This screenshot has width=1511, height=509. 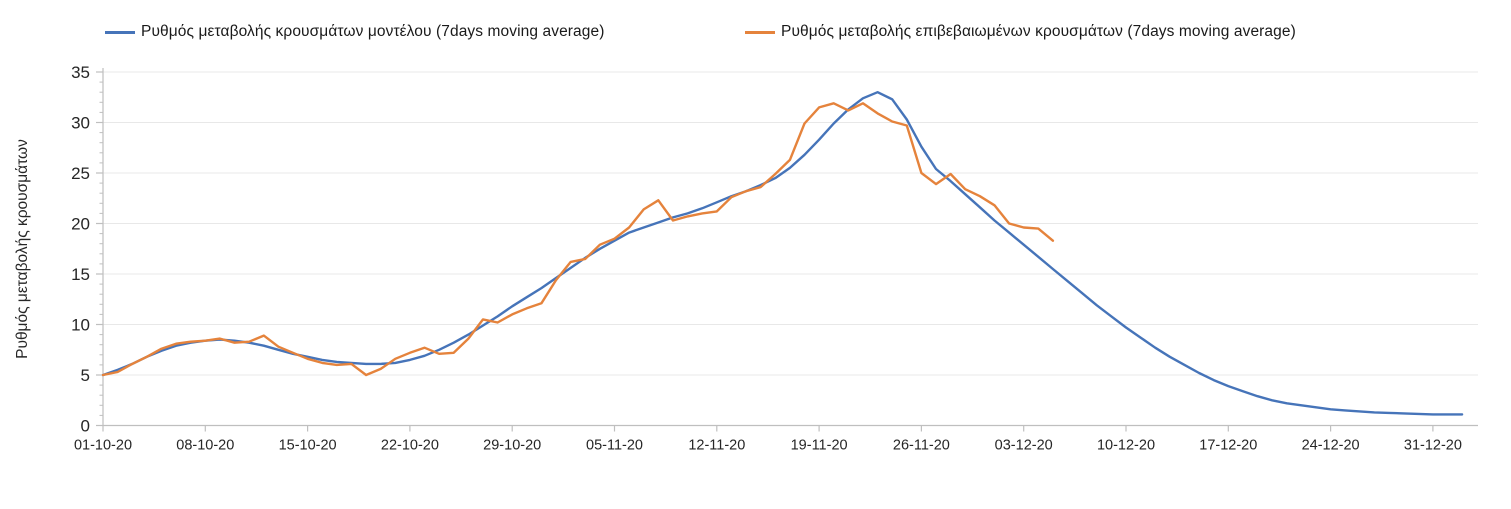 I want to click on y-tick-label: 30, so click(x=80, y=123).